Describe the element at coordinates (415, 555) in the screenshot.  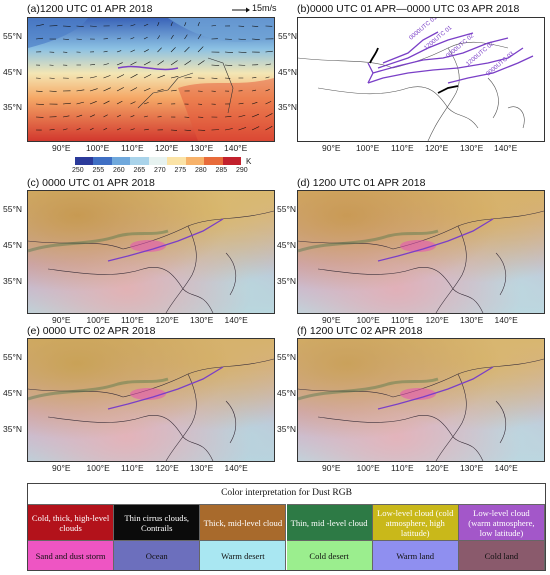
I see `legend-swatch: Warm land` at that location.